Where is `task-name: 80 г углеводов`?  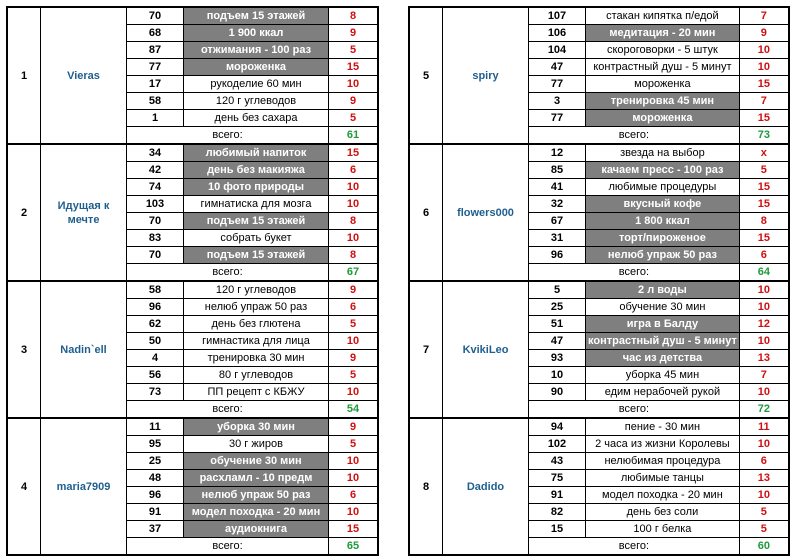
task-name: 80 г углеводов is located at coordinates (256, 375).